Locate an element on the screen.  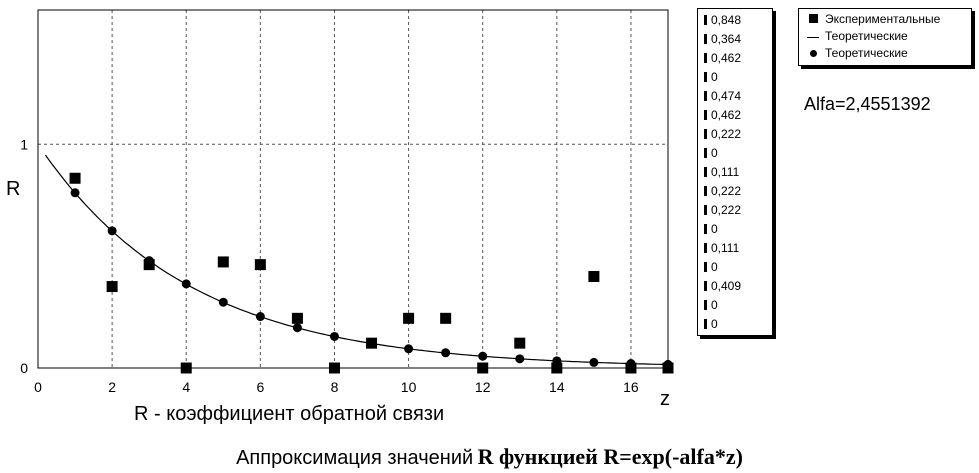
legend-item-theoretical-line: Теоретические is located at coordinates (857, 36).